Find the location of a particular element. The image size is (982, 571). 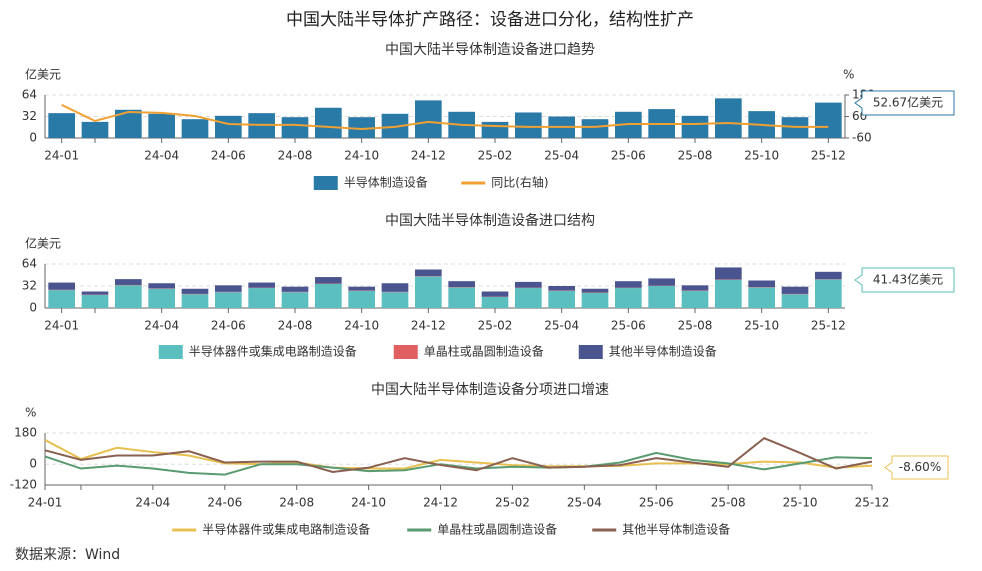

y-tick-label: 32 is located at coordinates (29, 116).